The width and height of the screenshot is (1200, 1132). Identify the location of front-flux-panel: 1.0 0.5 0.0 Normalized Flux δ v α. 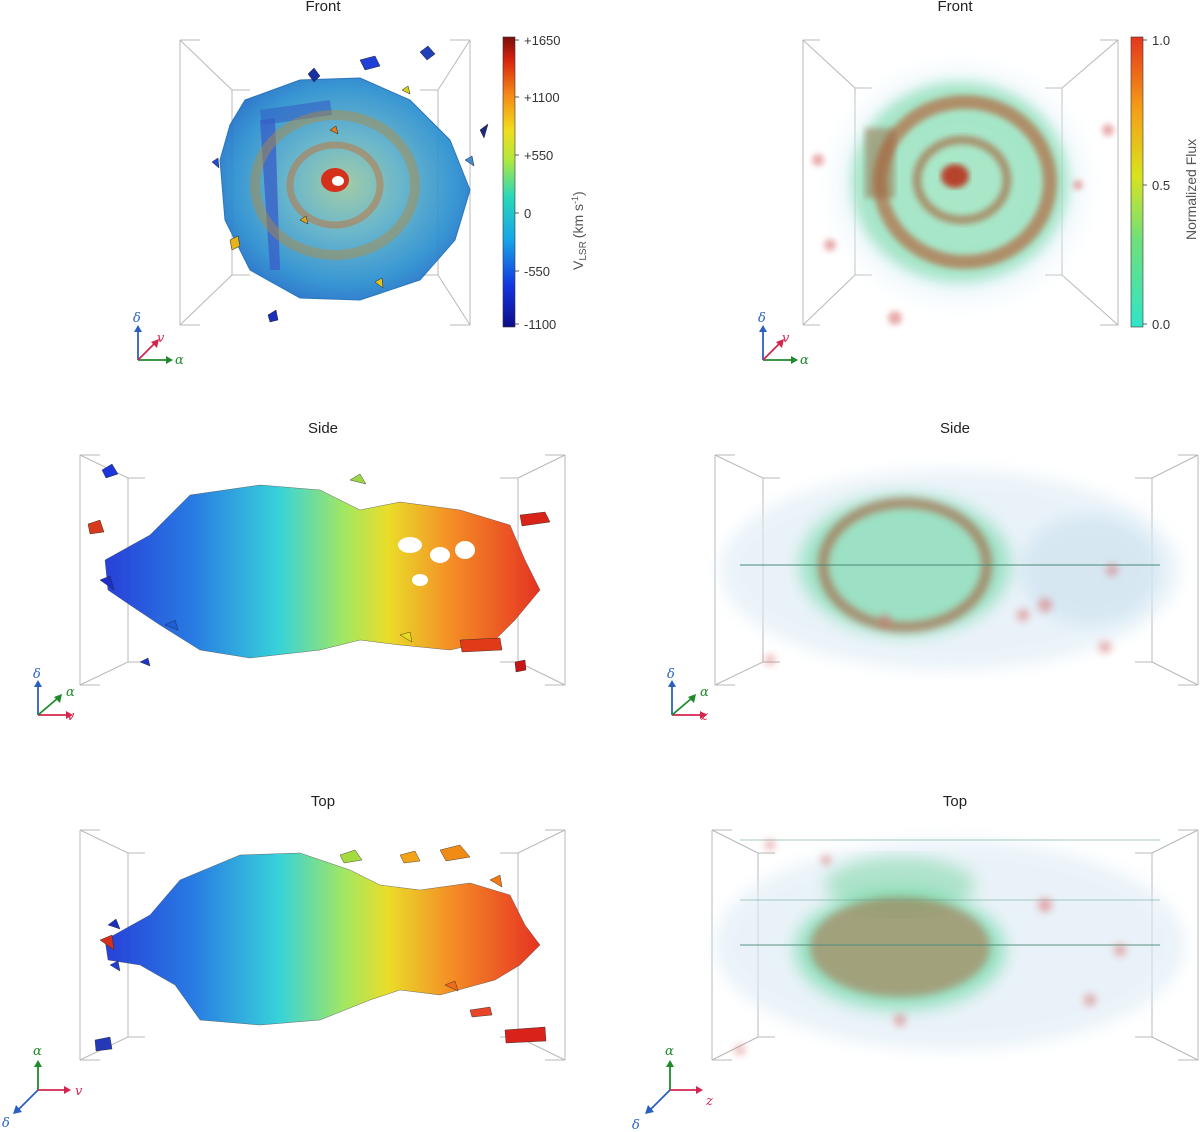
(978, 200).